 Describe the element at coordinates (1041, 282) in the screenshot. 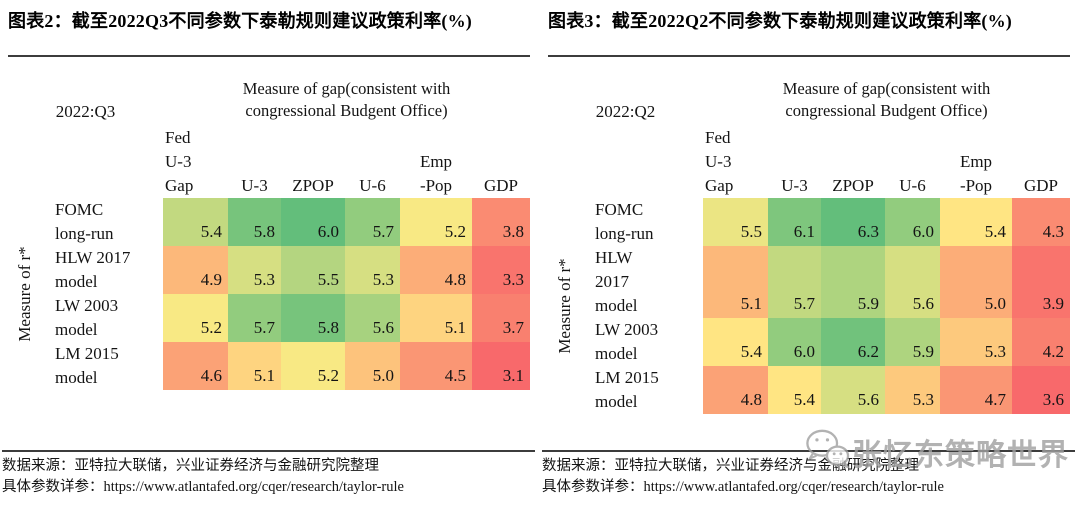

I see `heatmap-cell: 3.9` at that location.